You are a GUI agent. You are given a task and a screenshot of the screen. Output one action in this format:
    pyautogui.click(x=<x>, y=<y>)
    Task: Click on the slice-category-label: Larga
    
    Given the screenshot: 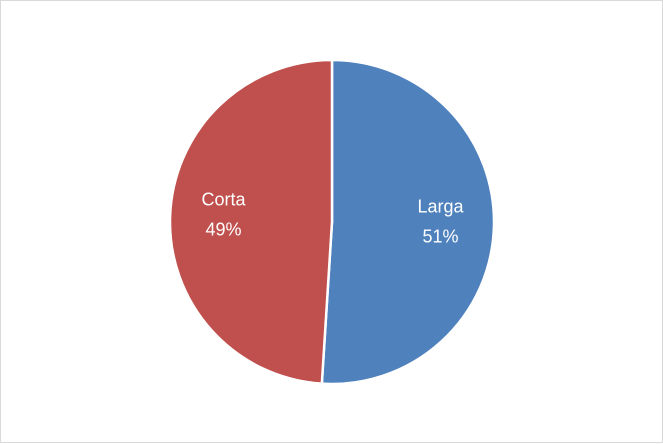 What is the action you would take?
    pyautogui.click(x=440, y=206)
    